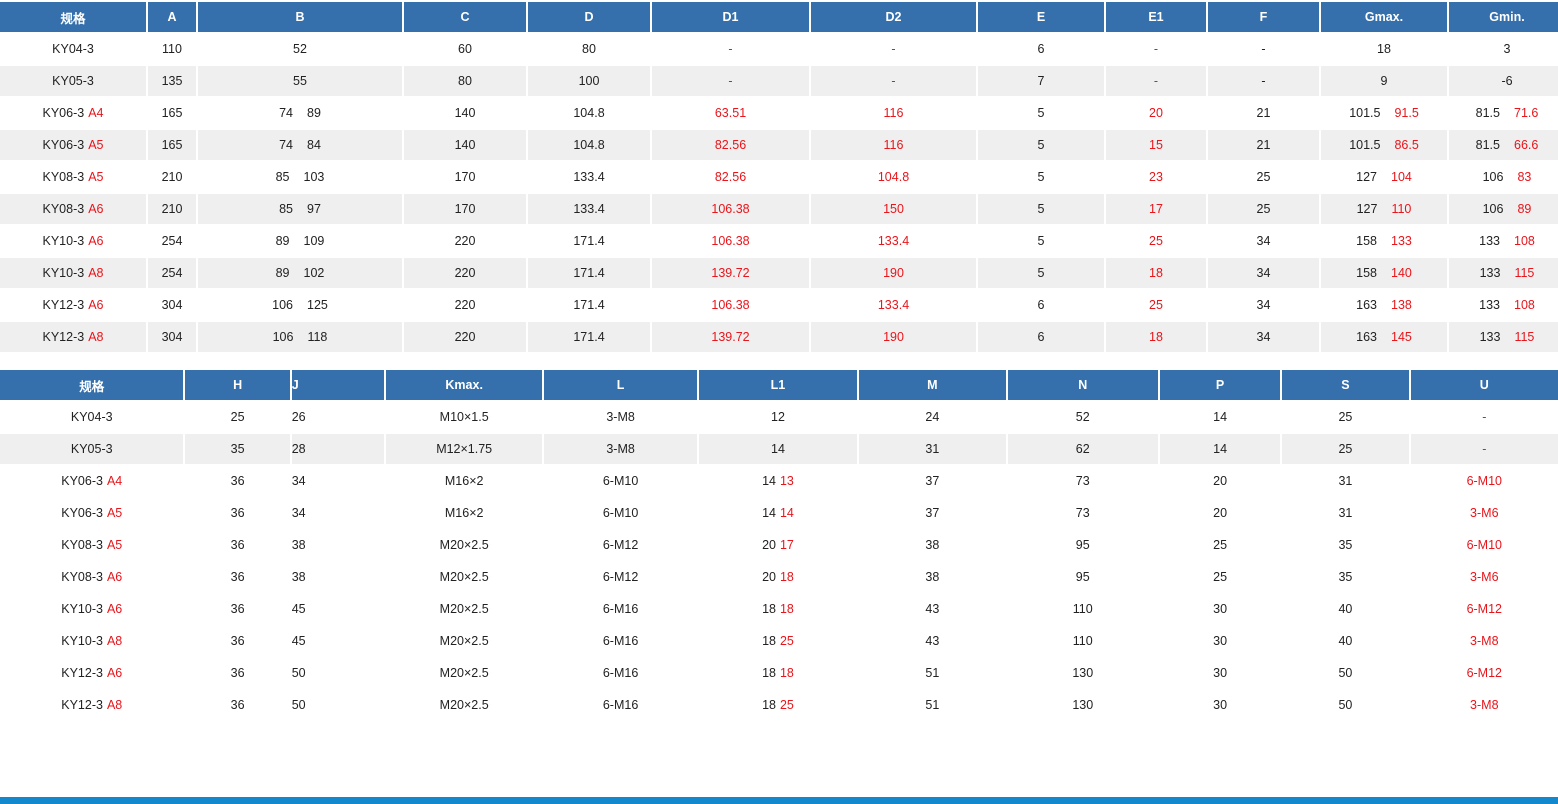 The height and width of the screenshot is (804, 1558). I want to click on cell-l1: 18 25, so click(778, 641).